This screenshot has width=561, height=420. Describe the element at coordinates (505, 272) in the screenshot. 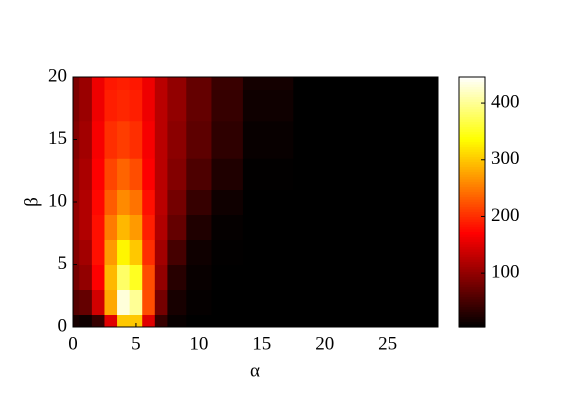

I see `colorbar-tick-label: 100` at that location.